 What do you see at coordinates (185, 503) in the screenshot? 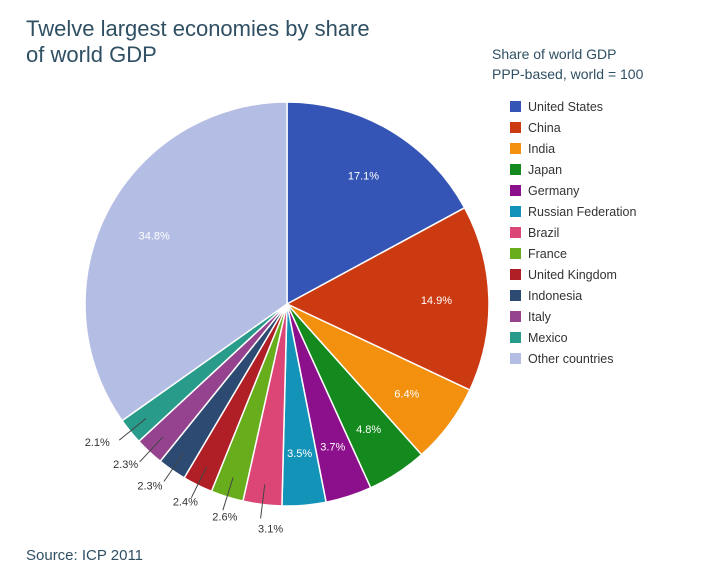
I see `data-label-united-kingdom: 2.4%` at bounding box center [185, 503].